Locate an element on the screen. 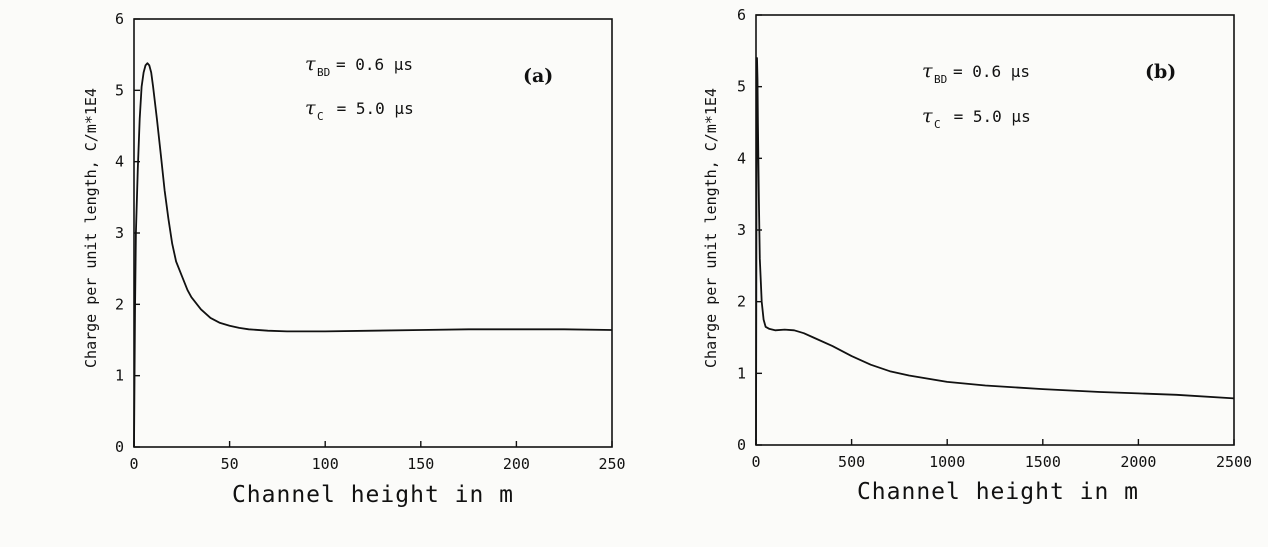 Image resolution: width=1268 pixels, height=547 pixels. x-tick-label: 500 is located at coordinates (851, 462).